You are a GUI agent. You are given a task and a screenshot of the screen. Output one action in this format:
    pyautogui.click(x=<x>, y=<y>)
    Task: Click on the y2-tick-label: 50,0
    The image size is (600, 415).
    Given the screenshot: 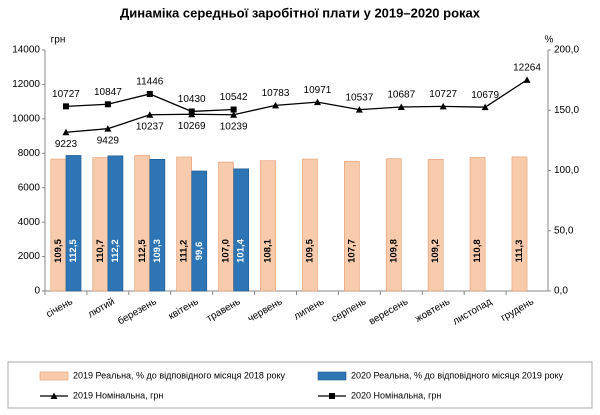 What is the action you would take?
    pyautogui.click(x=564, y=230)
    